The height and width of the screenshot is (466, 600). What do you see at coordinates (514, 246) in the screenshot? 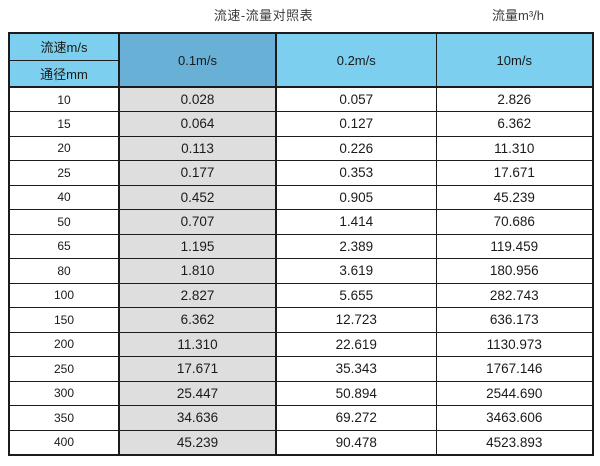
I see `flow-value-cell: 119.459` at bounding box center [514, 246].